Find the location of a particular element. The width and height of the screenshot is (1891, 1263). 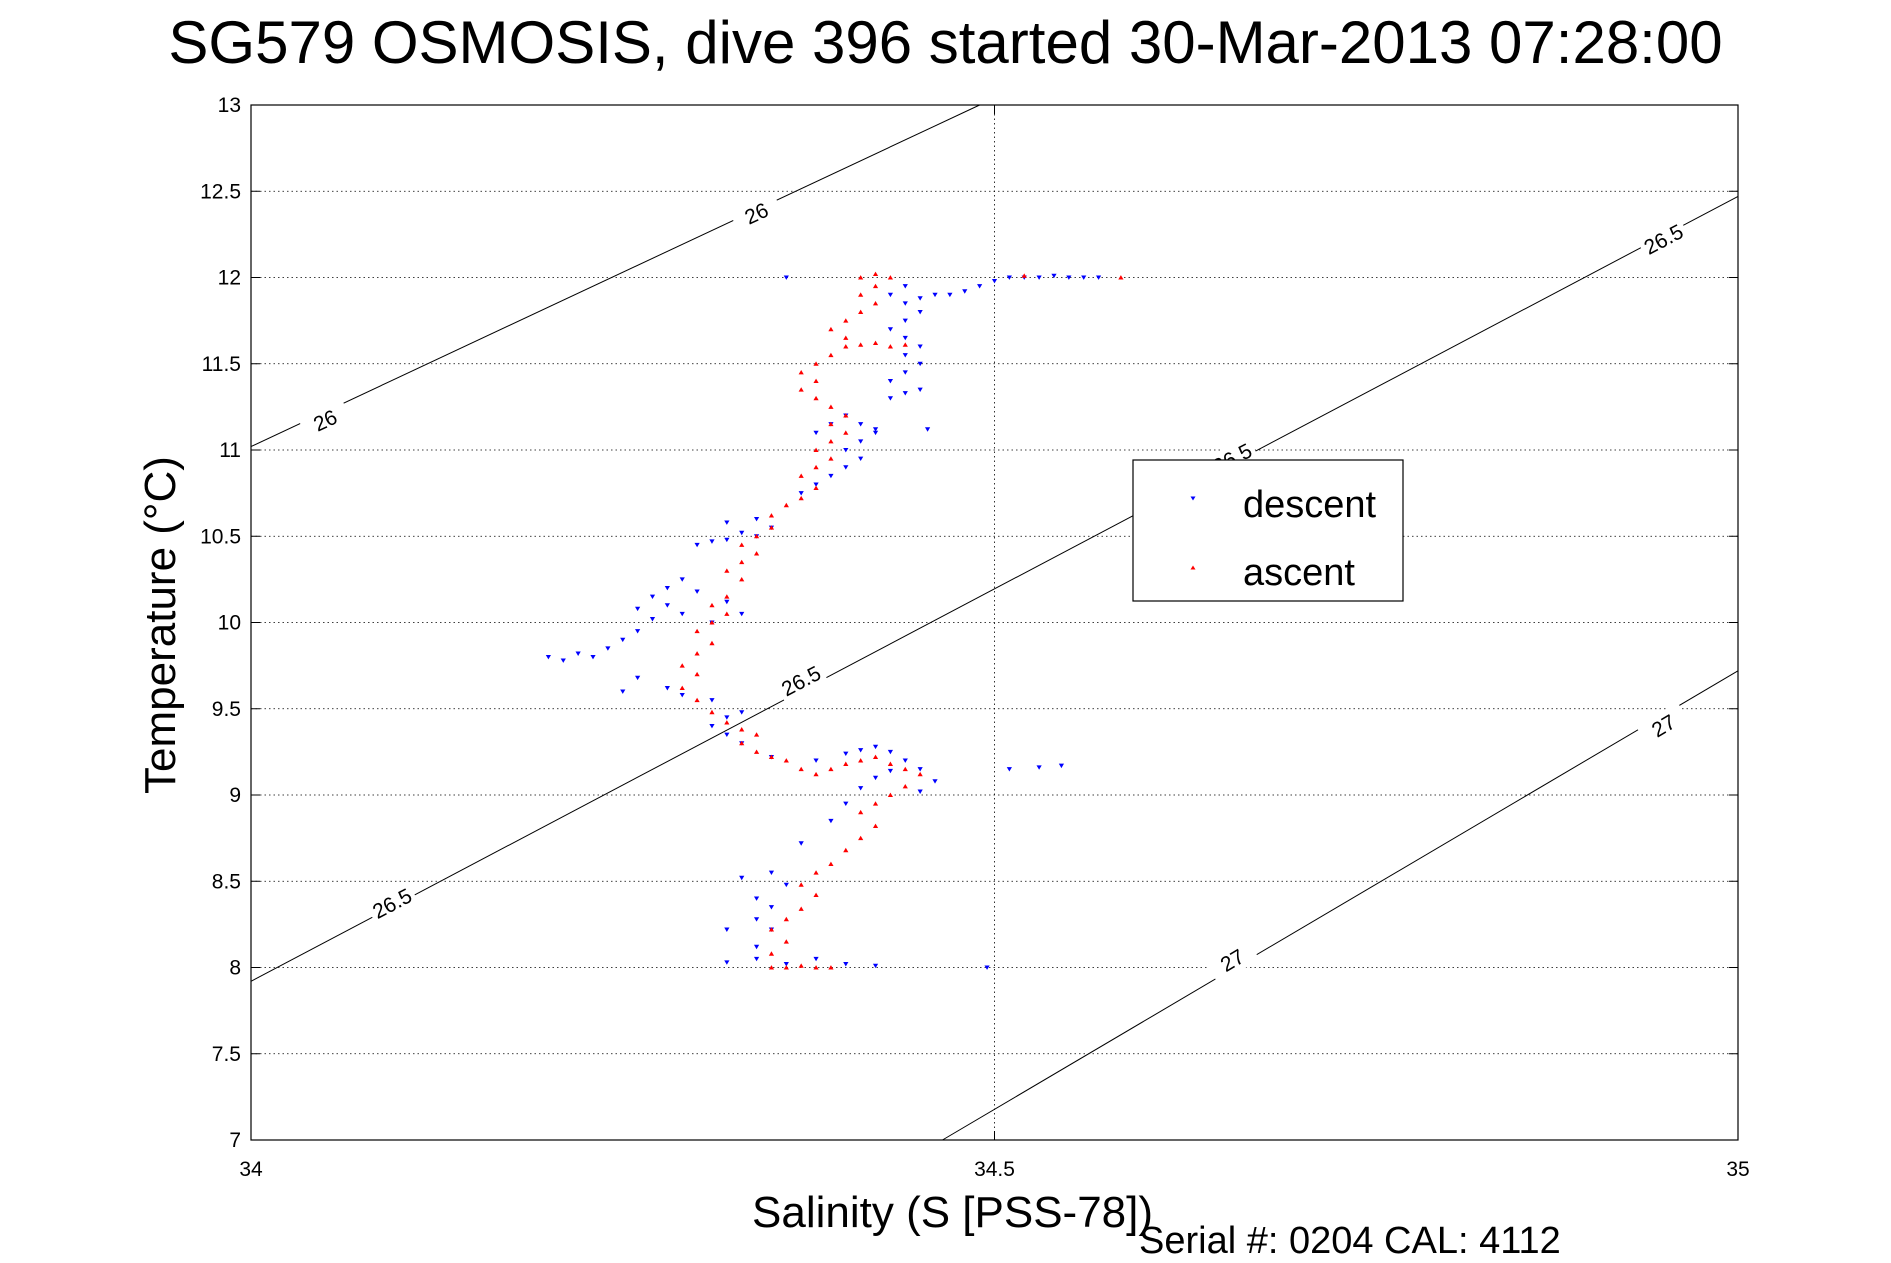

legend: descent ascent is located at coordinates (1268, 530).